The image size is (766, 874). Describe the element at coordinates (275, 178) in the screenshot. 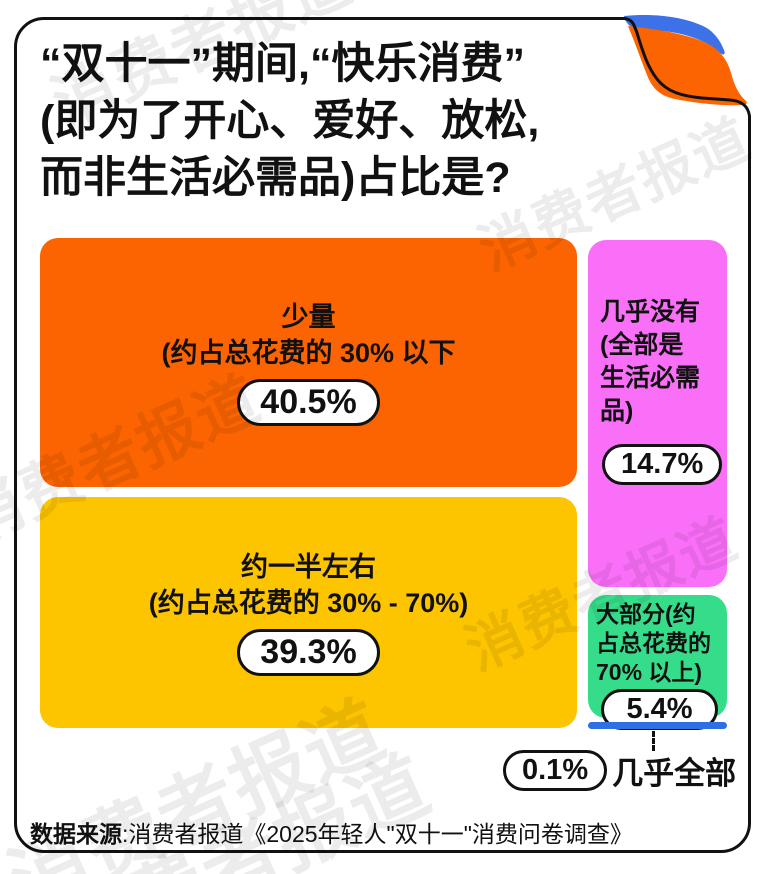

I see `chart-title-line-3: 而非生活必需品)占比是?` at that location.